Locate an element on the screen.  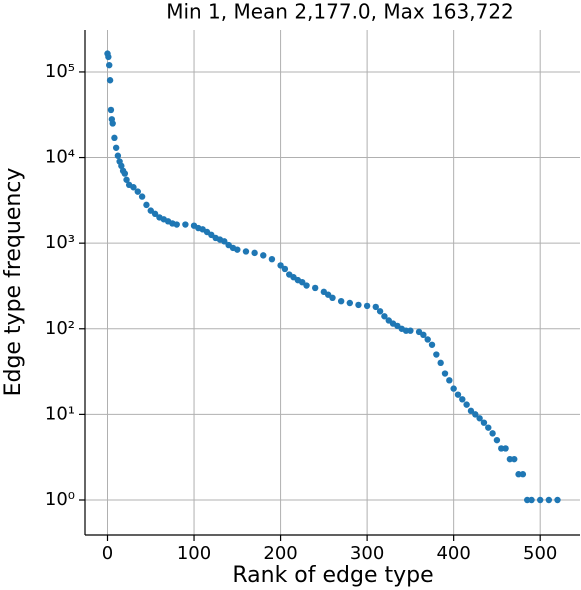
x-tick-label: 400 is located at coordinates (453, 553).